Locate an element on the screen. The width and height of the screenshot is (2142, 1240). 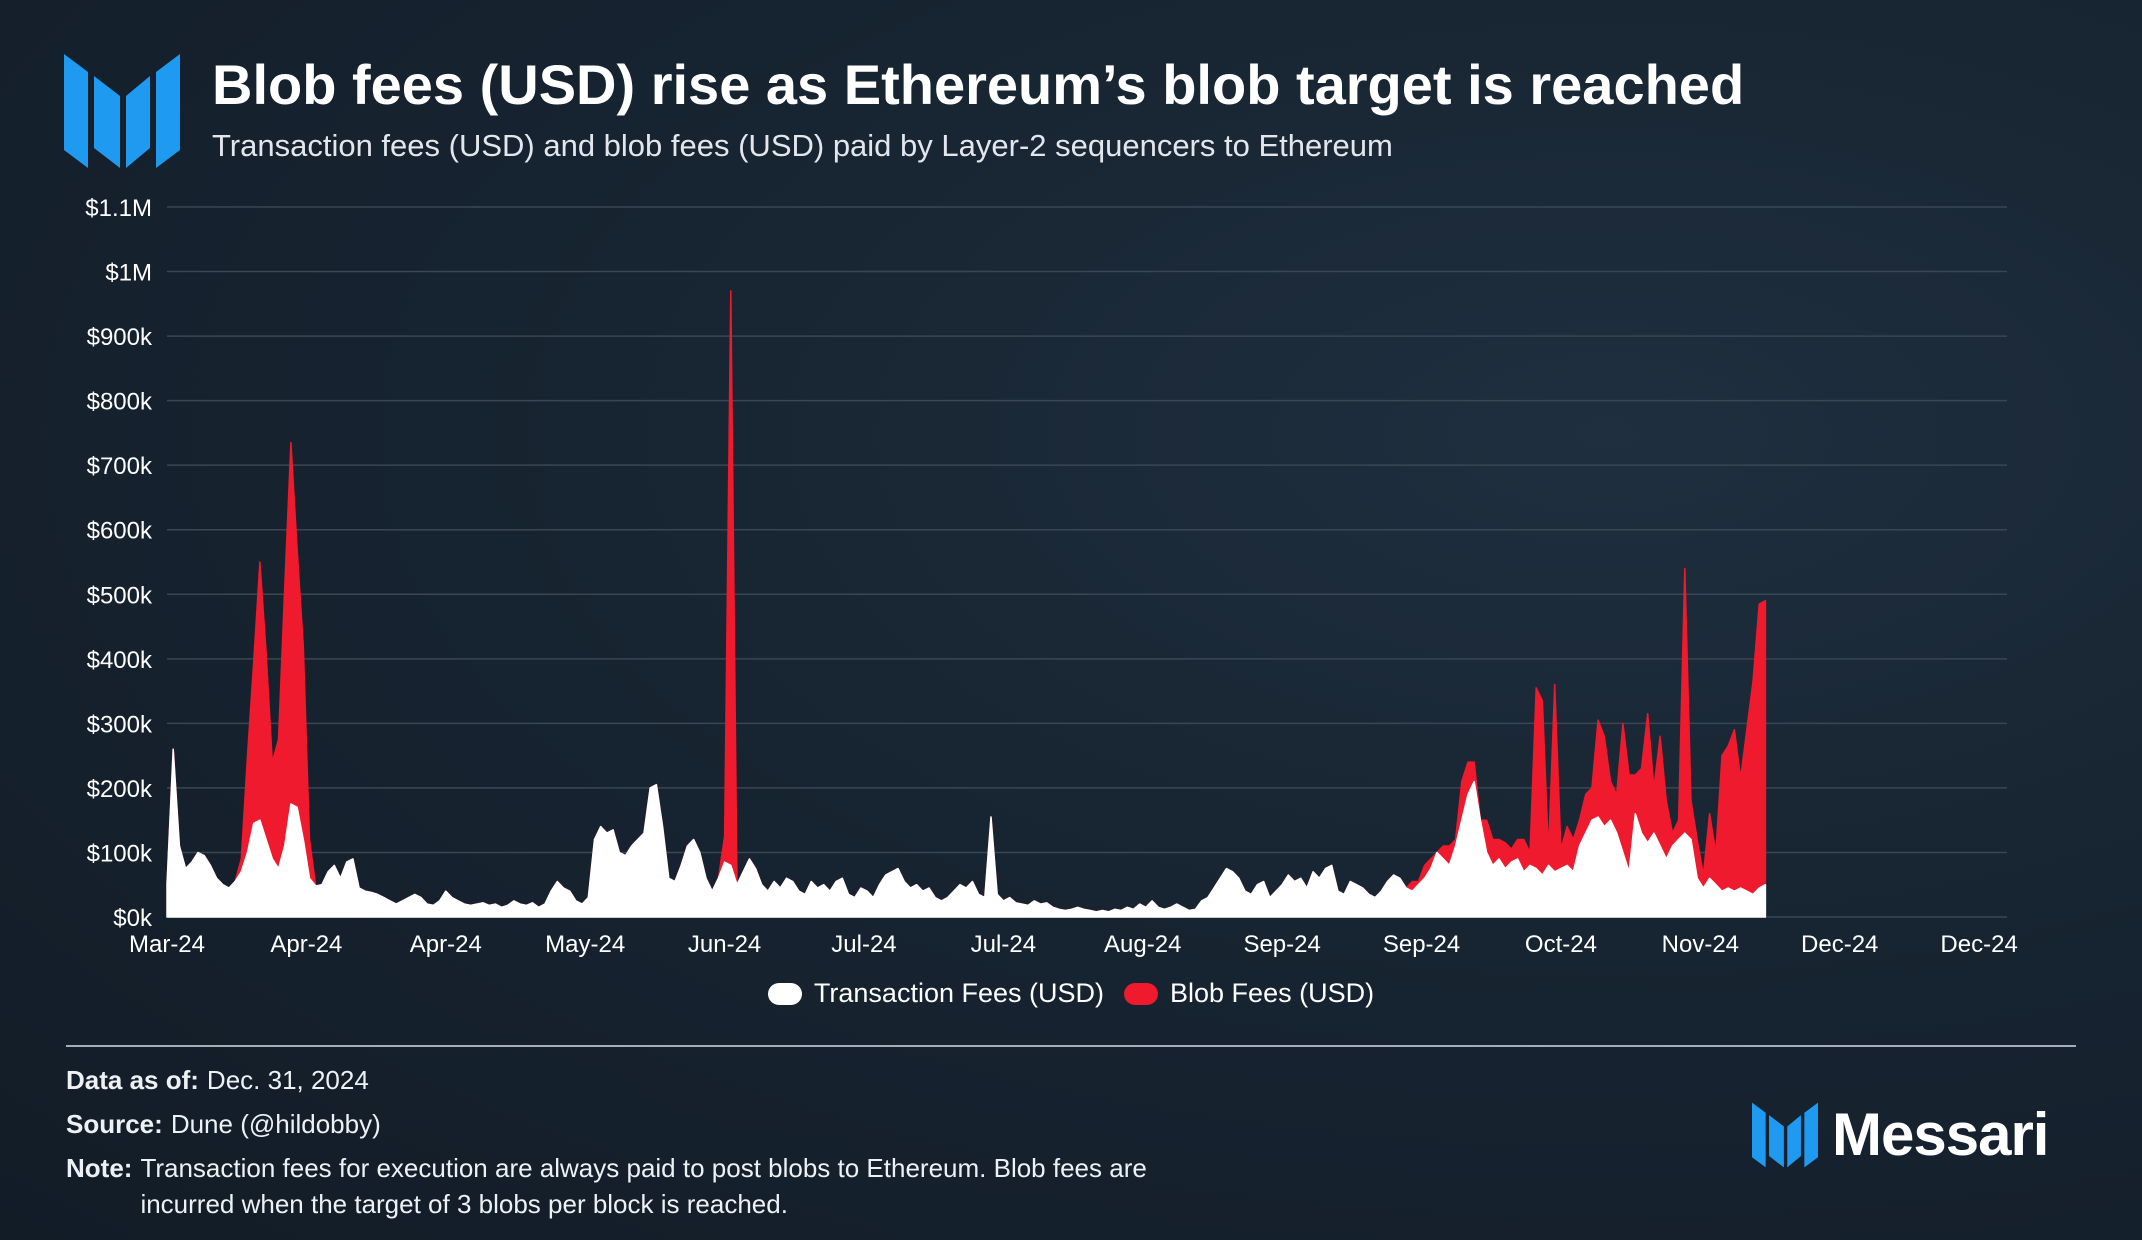
data-as-of-value: Dec. 31, 2024 is located at coordinates (287, 1080).